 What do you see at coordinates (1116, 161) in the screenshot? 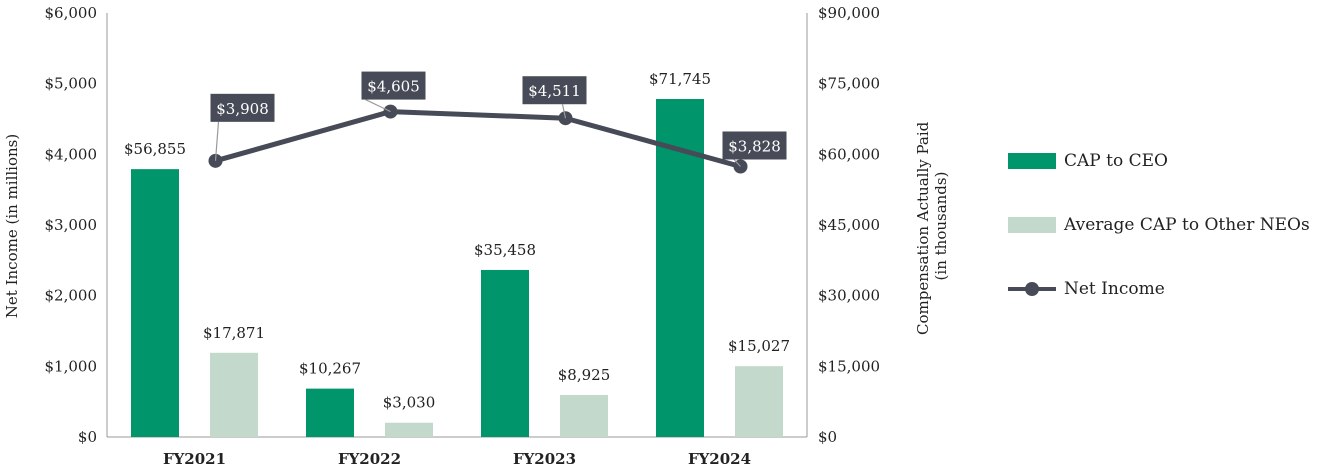
I see `legend-label-cap-to-ceo: CAP to CEO` at bounding box center [1116, 161].